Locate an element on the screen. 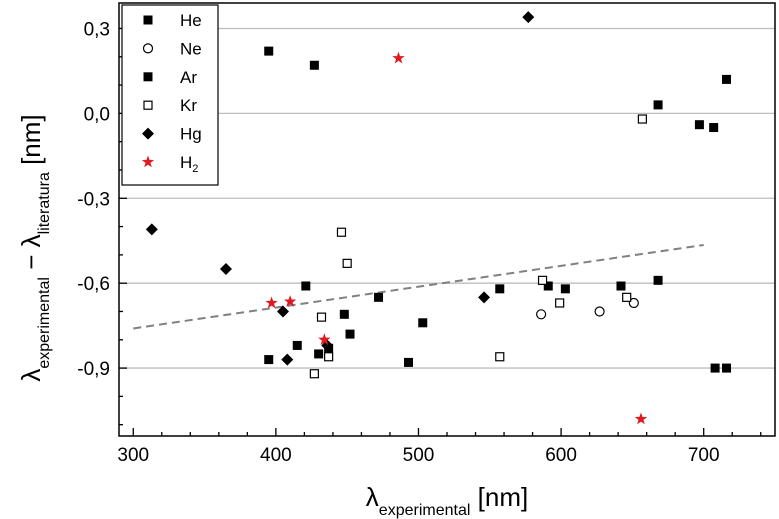  y-tick-label: -0,3 is located at coordinates (93, 199).